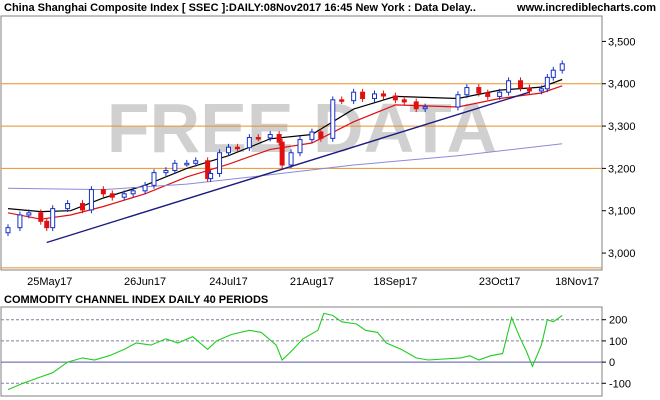  Describe the element at coordinates (395, 282) in the screenshot. I see `price-x-tick-label: 18Sep17` at that location.